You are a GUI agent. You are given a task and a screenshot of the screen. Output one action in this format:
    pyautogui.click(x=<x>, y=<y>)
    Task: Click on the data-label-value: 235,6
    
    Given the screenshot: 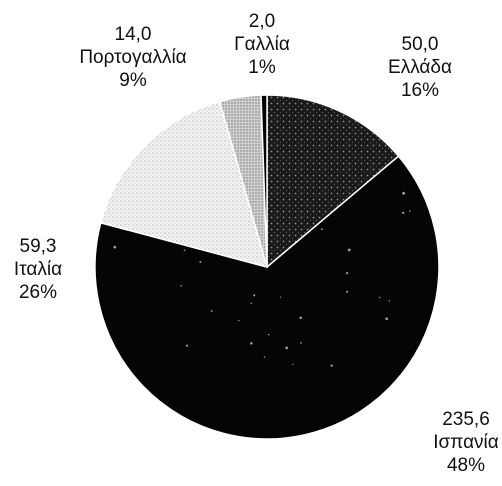 What is the action you would take?
    pyautogui.click(x=466, y=419)
    